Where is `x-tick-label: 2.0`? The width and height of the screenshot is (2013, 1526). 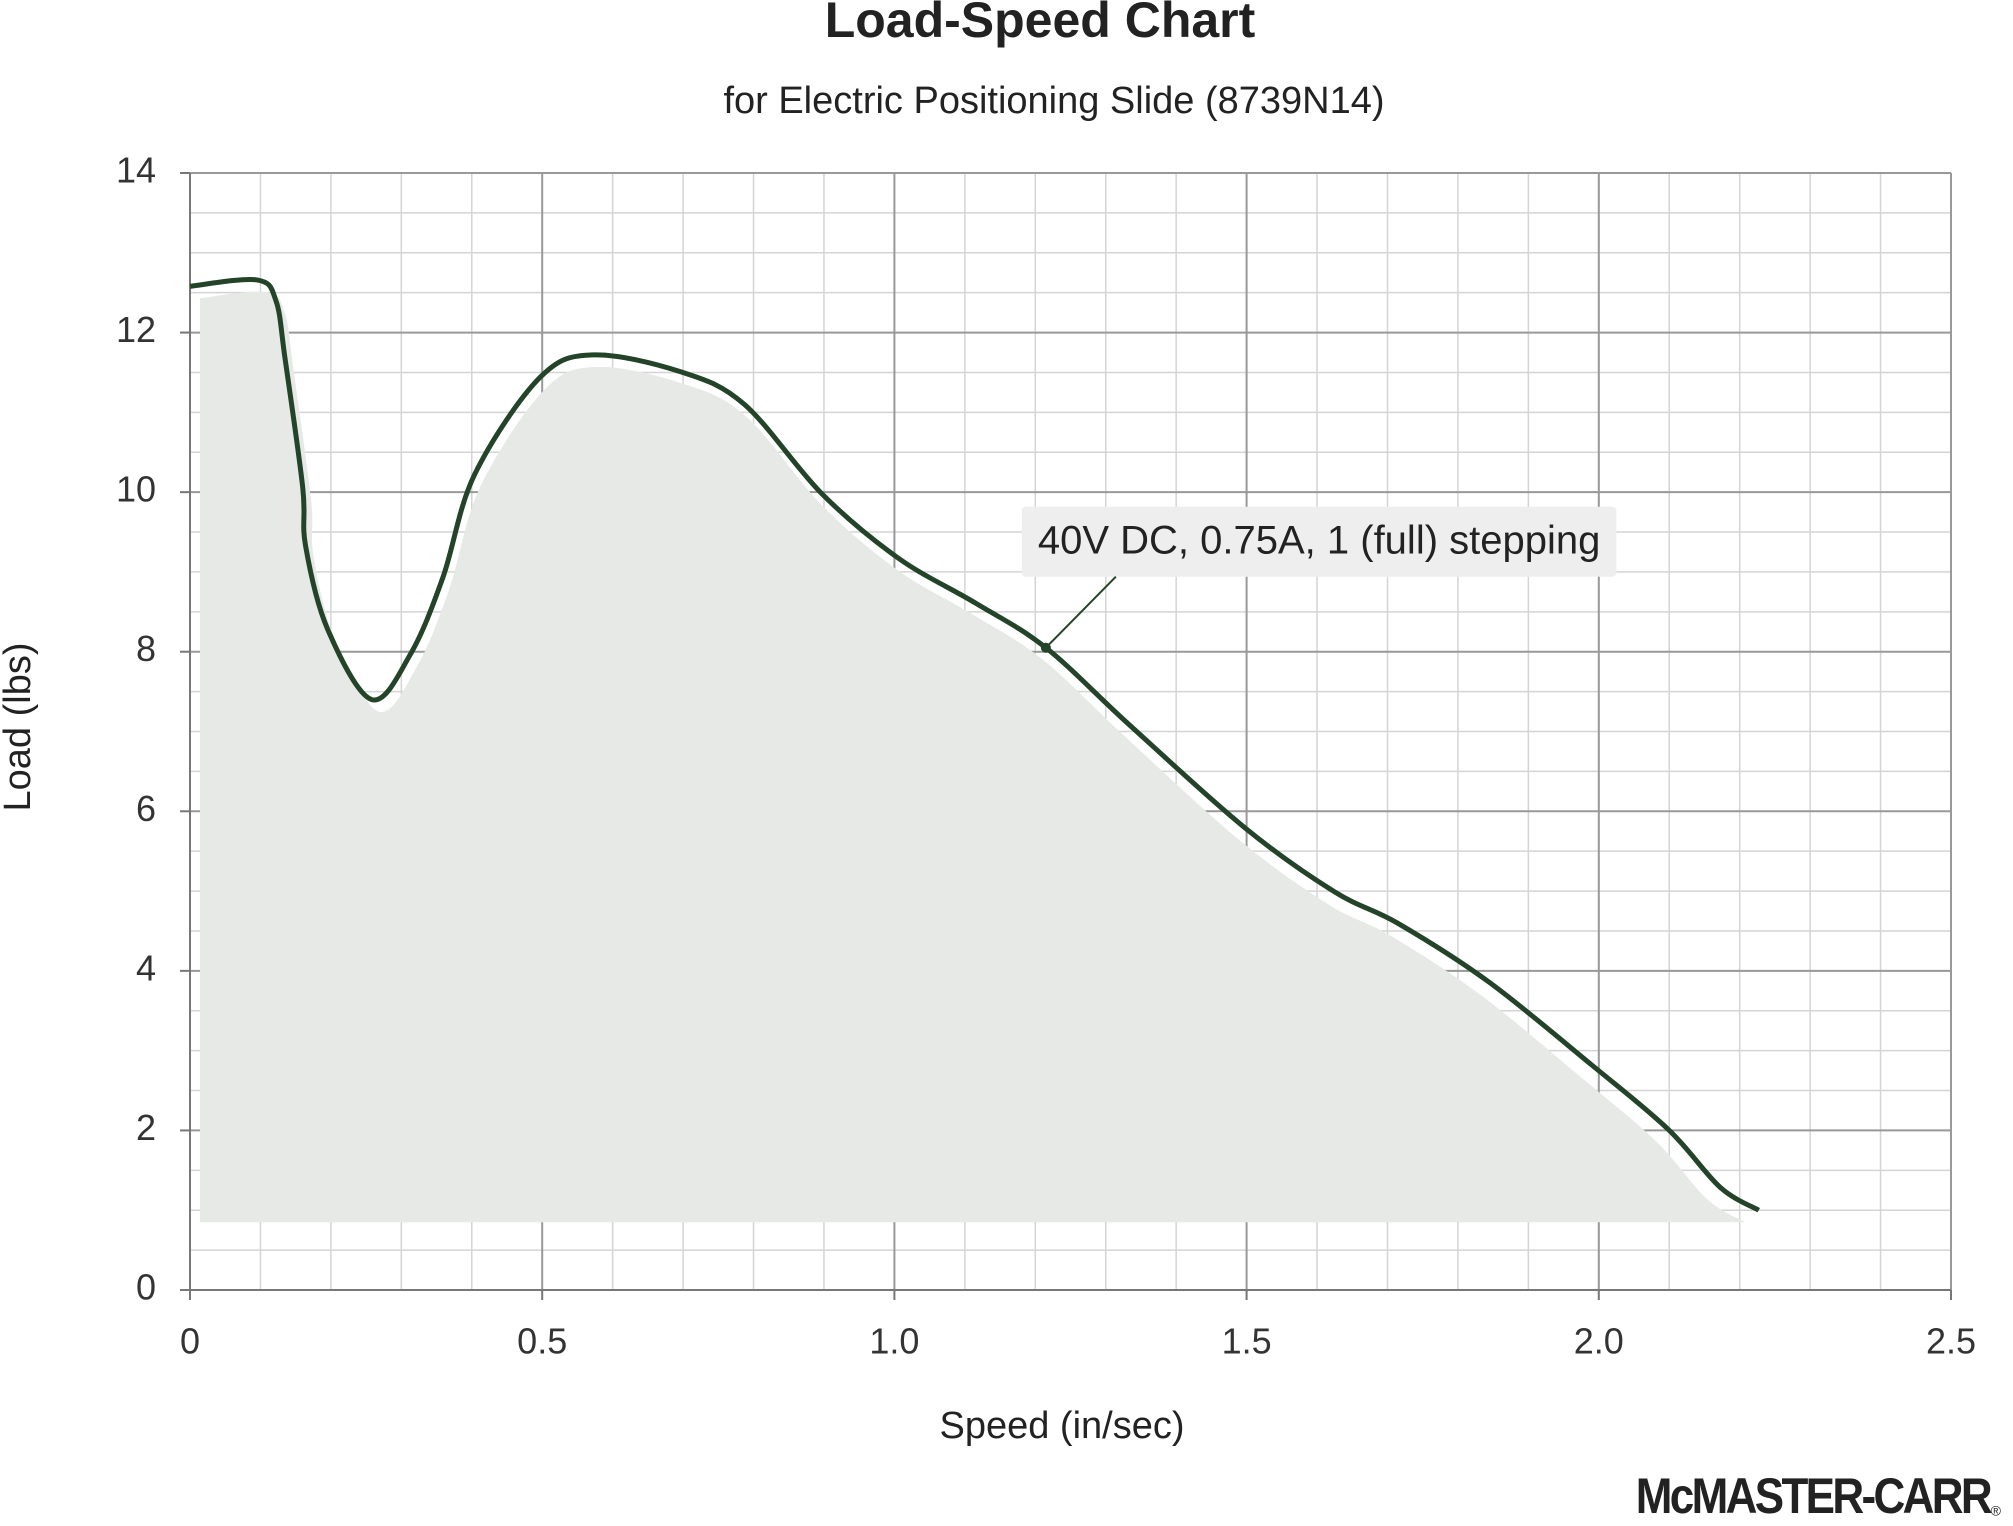
x-tick-label: 2.0 is located at coordinates (1599, 1341).